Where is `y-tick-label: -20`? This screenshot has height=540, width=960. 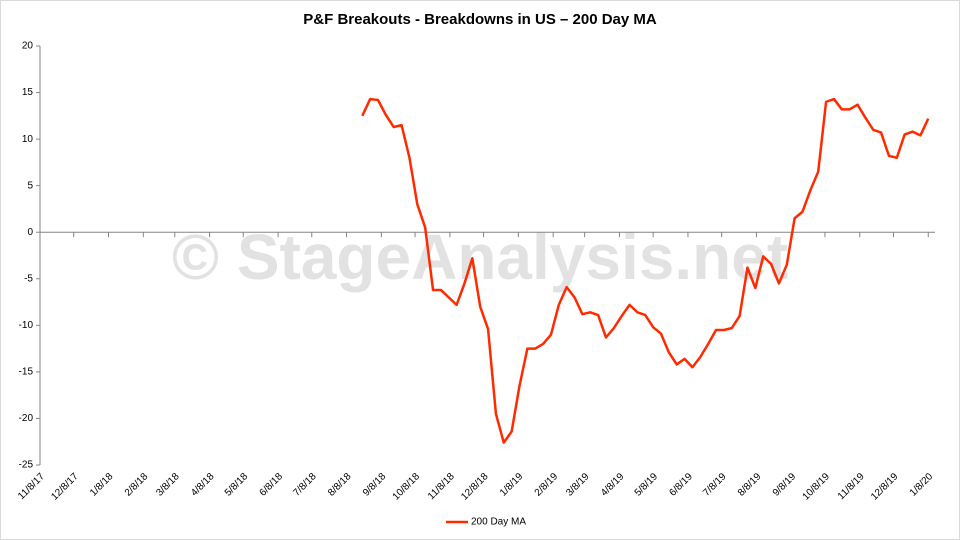
y-tick-label: -20 is located at coordinates (26, 418).